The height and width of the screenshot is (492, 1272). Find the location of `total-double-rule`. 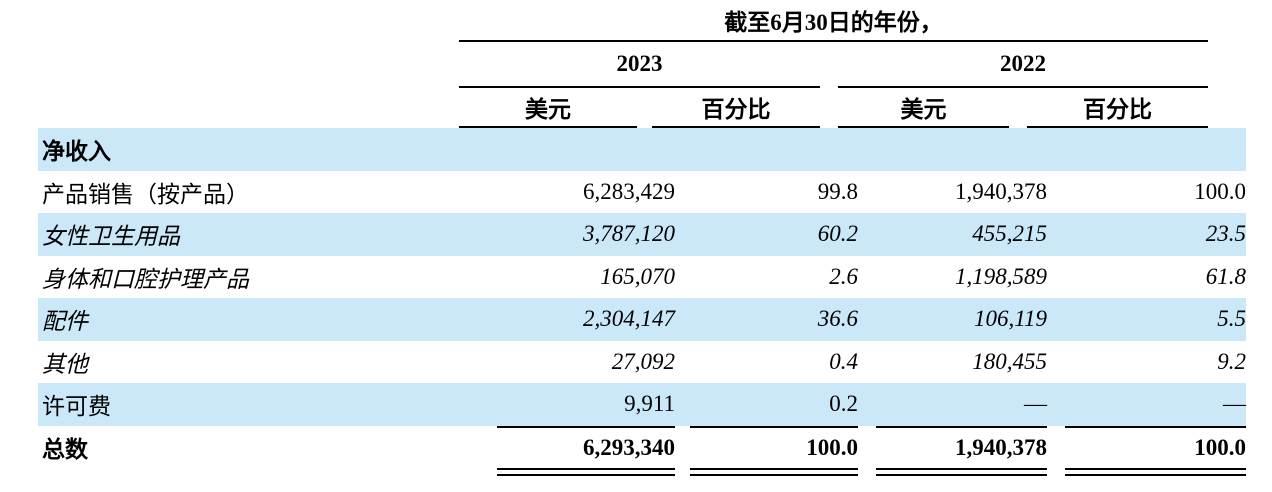

total-double-rule is located at coordinates (884, 472).